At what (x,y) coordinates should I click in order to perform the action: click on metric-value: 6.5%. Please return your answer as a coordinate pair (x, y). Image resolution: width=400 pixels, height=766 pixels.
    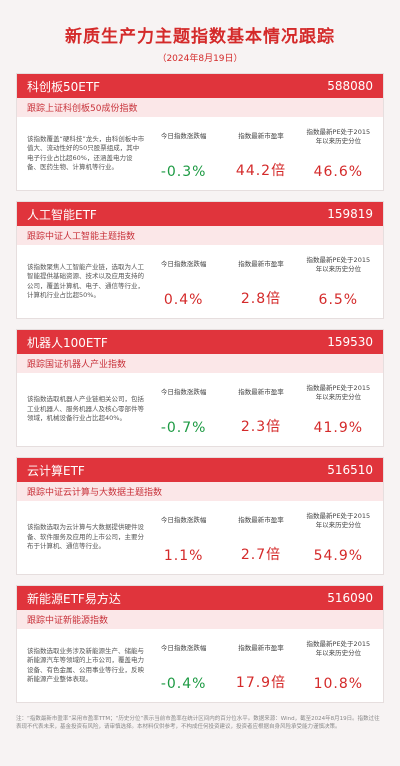
    Looking at the image, I should click on (338, 299).